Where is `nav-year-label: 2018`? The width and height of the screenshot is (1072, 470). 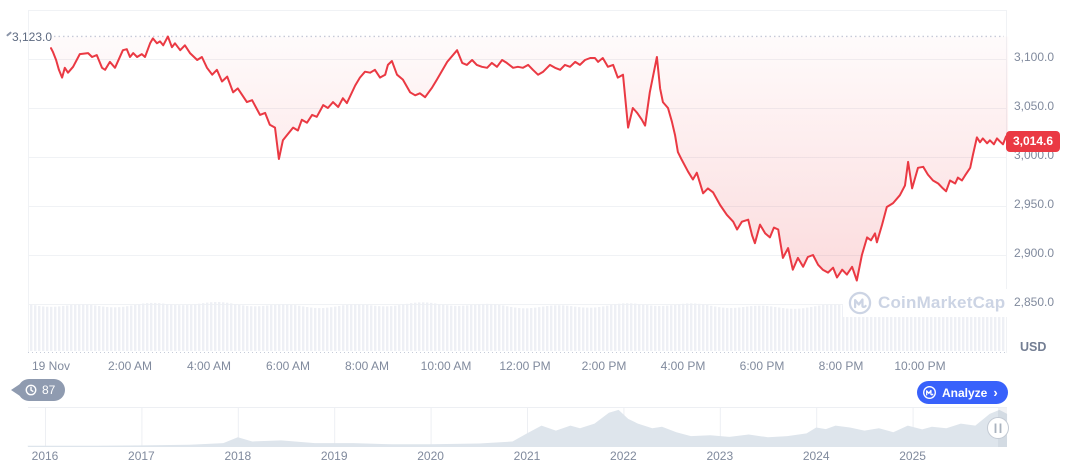 nav-year-label: 2018 is located at coordinates (238, 456).